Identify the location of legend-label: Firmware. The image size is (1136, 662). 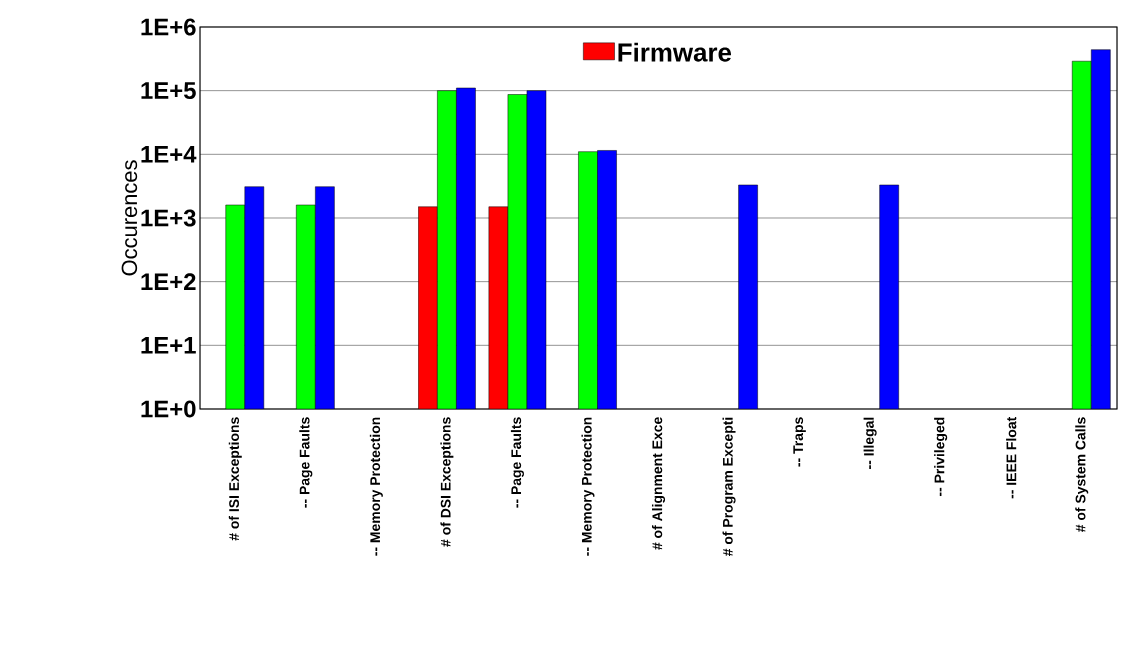
(675, 52).